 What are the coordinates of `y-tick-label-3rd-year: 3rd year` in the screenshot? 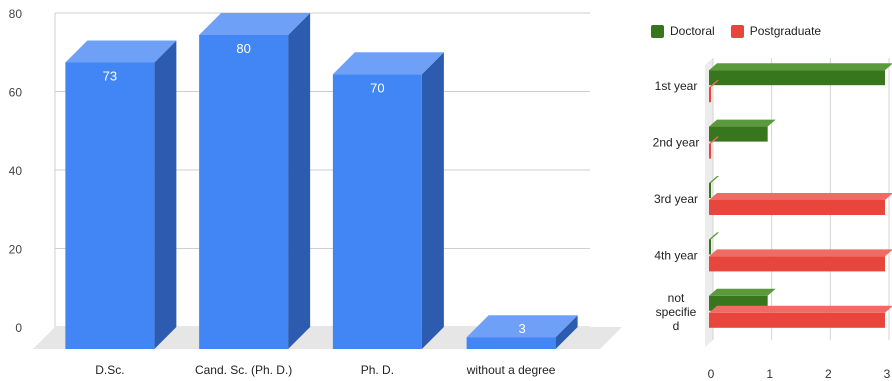 It's located at (676, 199).